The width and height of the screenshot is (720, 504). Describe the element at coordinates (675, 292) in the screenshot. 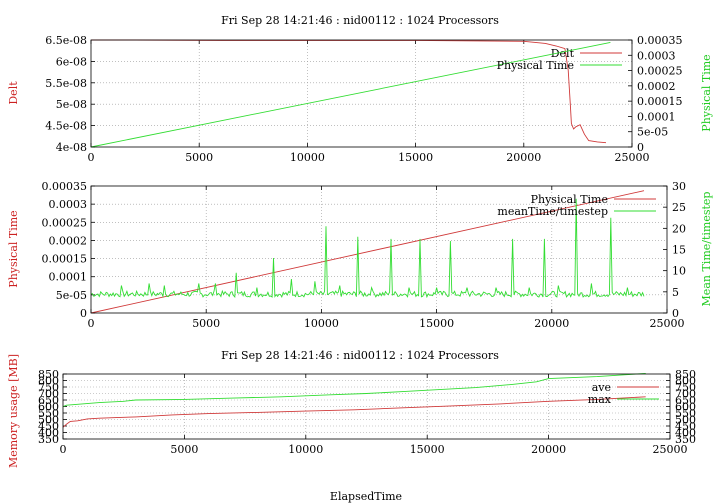

I see `y-tick-label-right: 5` at that location.